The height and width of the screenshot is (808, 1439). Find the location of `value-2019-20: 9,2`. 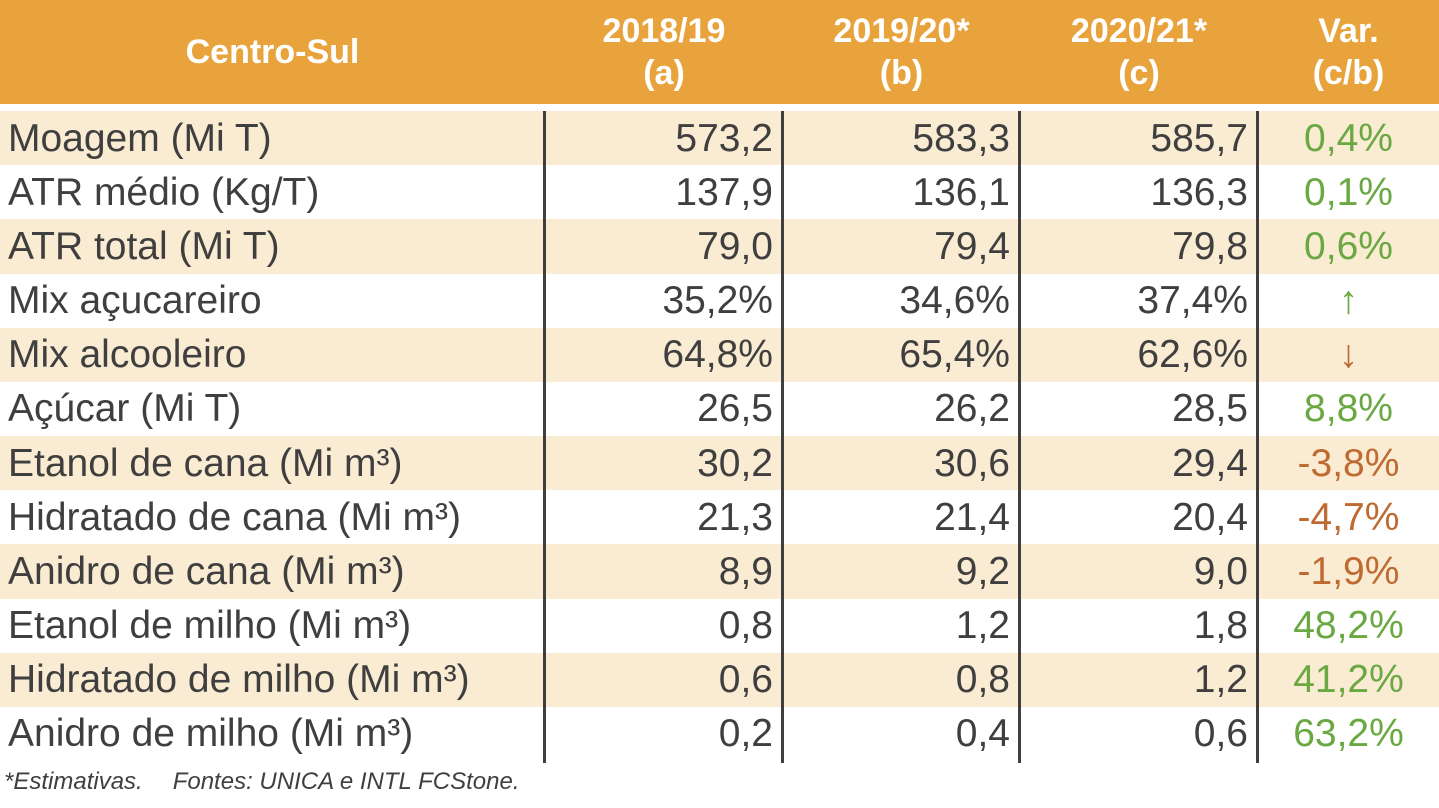

value-2019-20: 9,2 is located at coordinates (982, 571).